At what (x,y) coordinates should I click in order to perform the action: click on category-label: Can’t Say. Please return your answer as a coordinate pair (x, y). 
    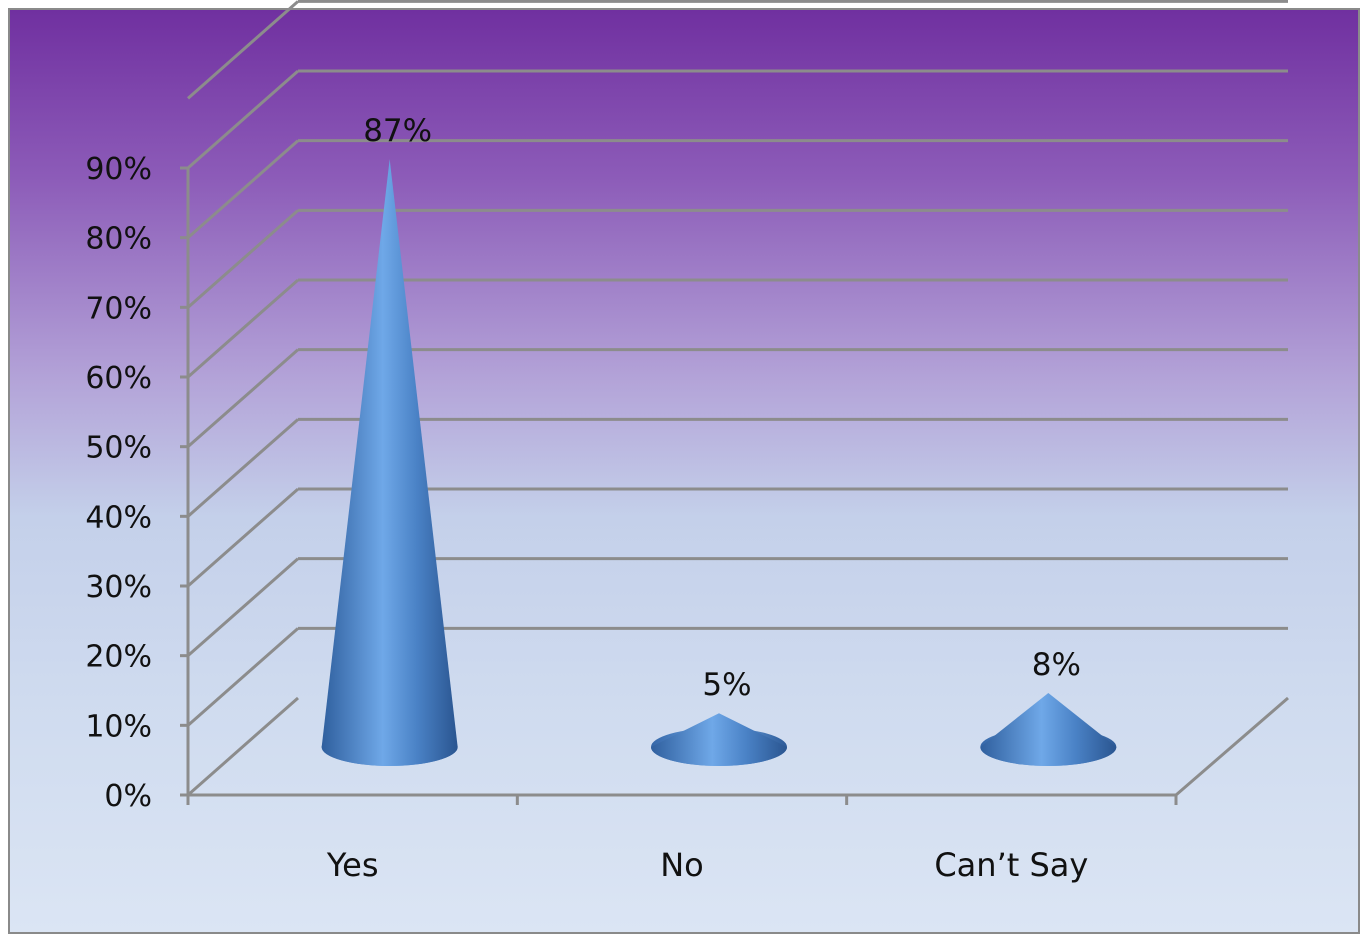
    Looking at the image, I should click on (1011, 865).